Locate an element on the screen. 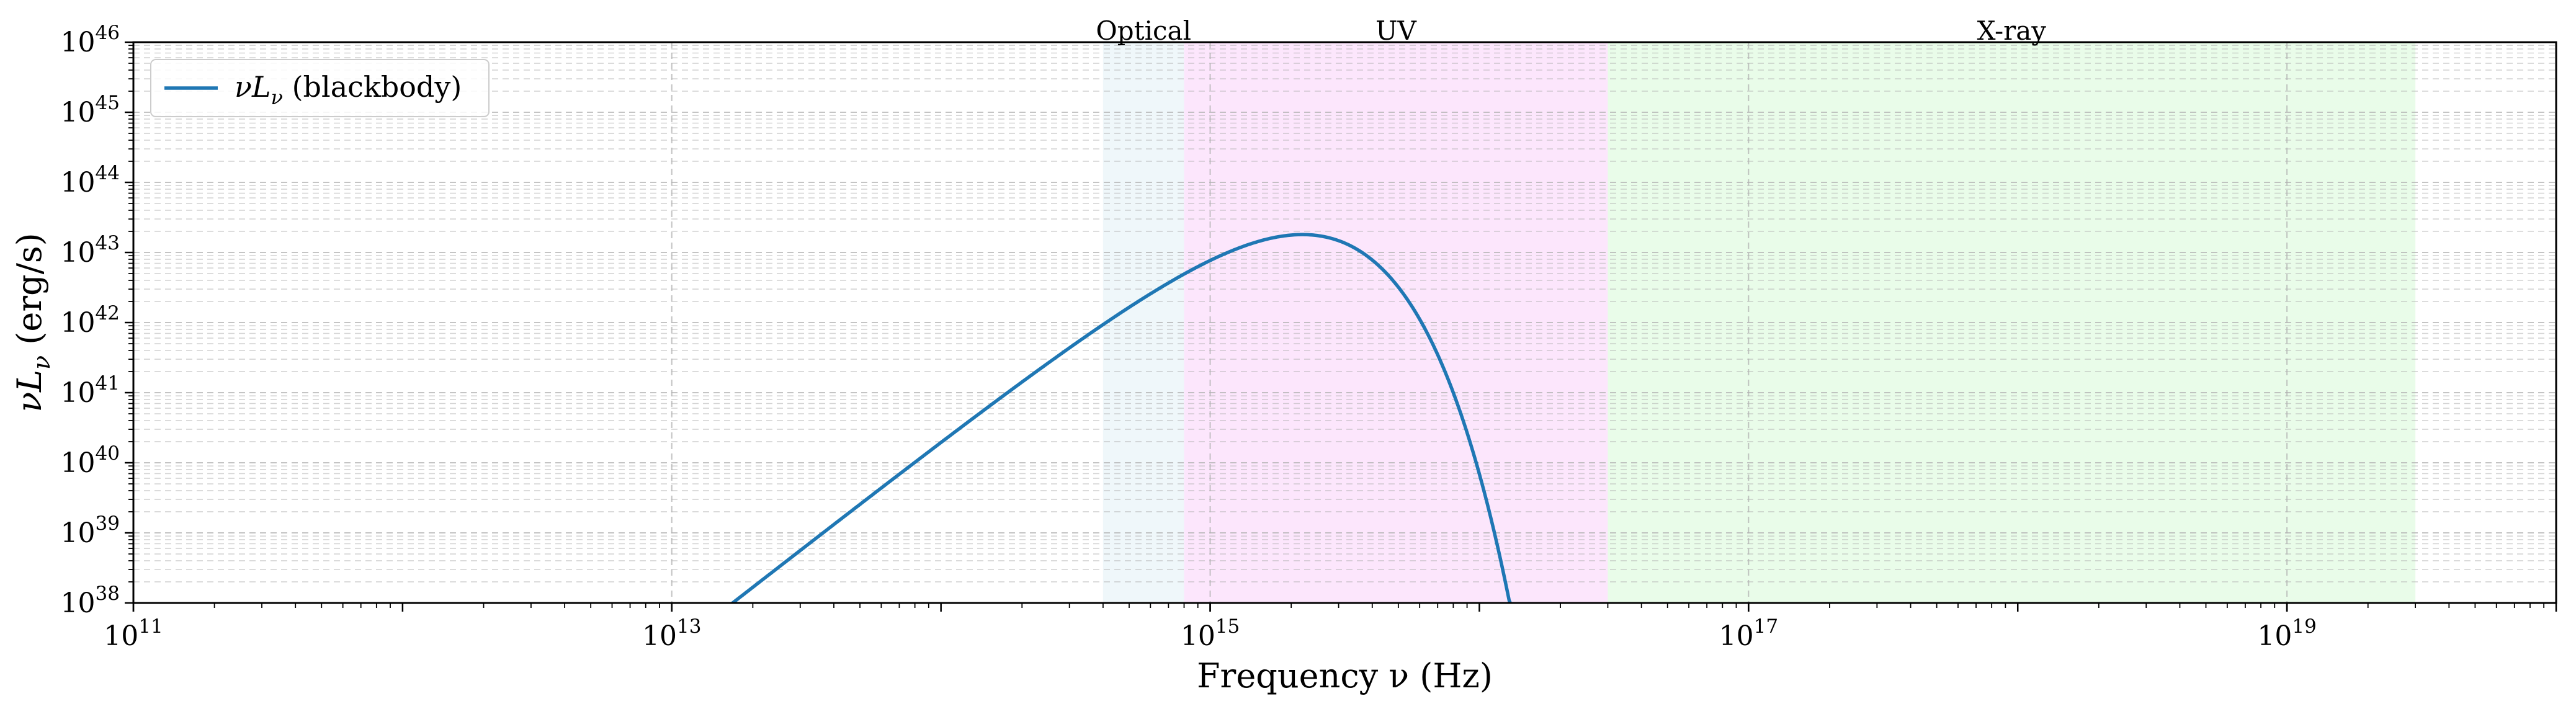 Image resolution: width=2576 pixels, height=714 pixels. y-tick-label: 1045 is located at coordinates (90, 110).